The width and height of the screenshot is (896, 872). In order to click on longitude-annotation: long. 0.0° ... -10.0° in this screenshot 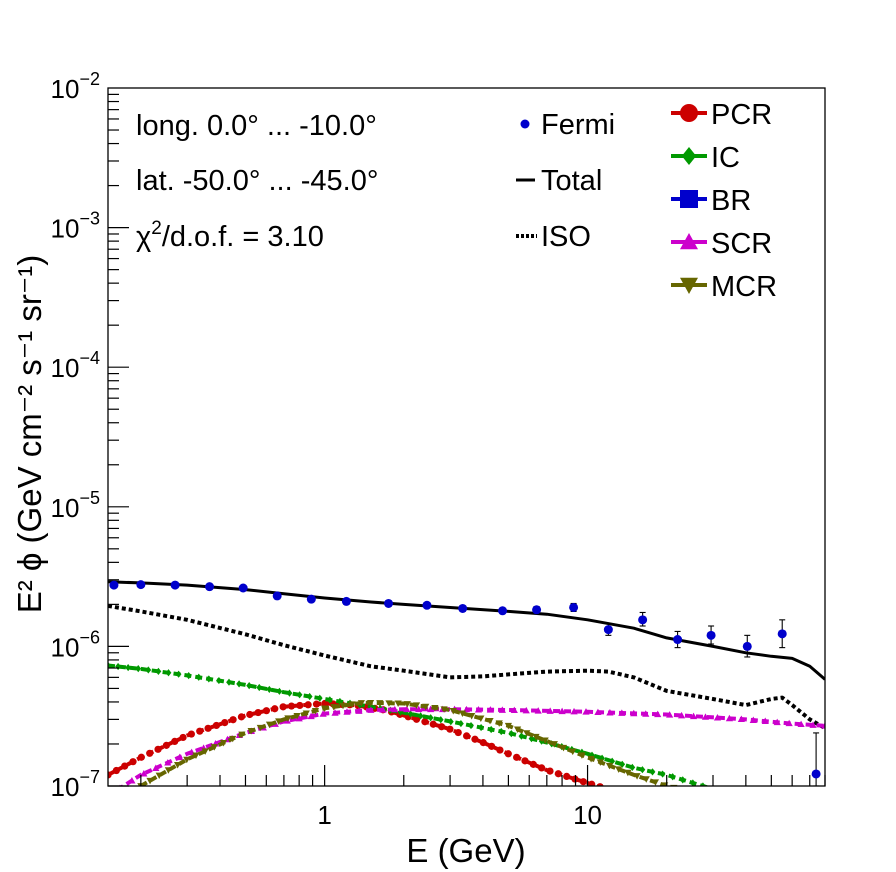, I will do `click(256, 126)`.